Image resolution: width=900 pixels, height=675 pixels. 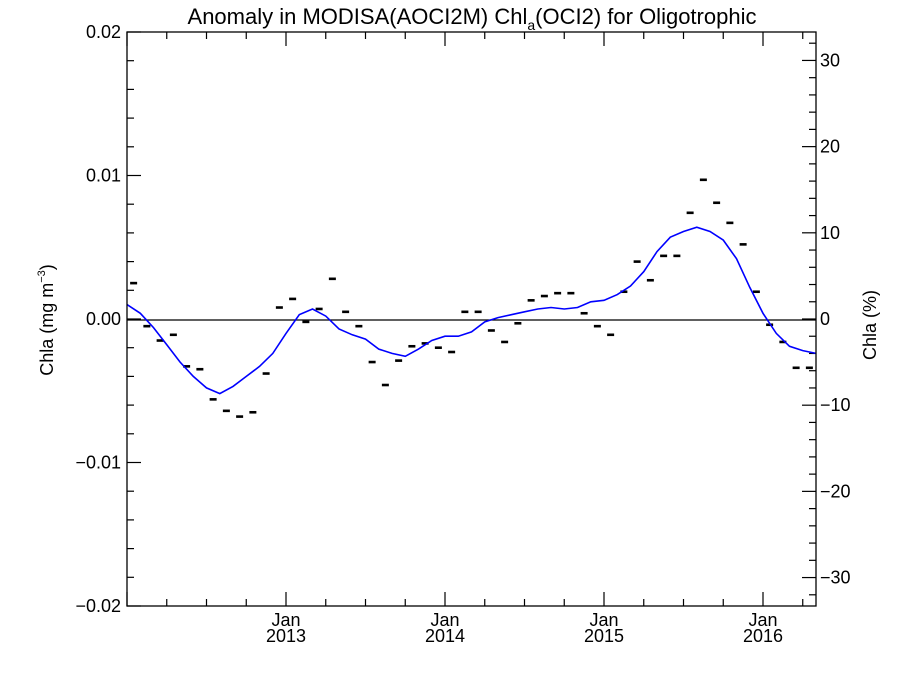 I want to click on x-tick-year-label: 2015, so click(x=604, y=636).